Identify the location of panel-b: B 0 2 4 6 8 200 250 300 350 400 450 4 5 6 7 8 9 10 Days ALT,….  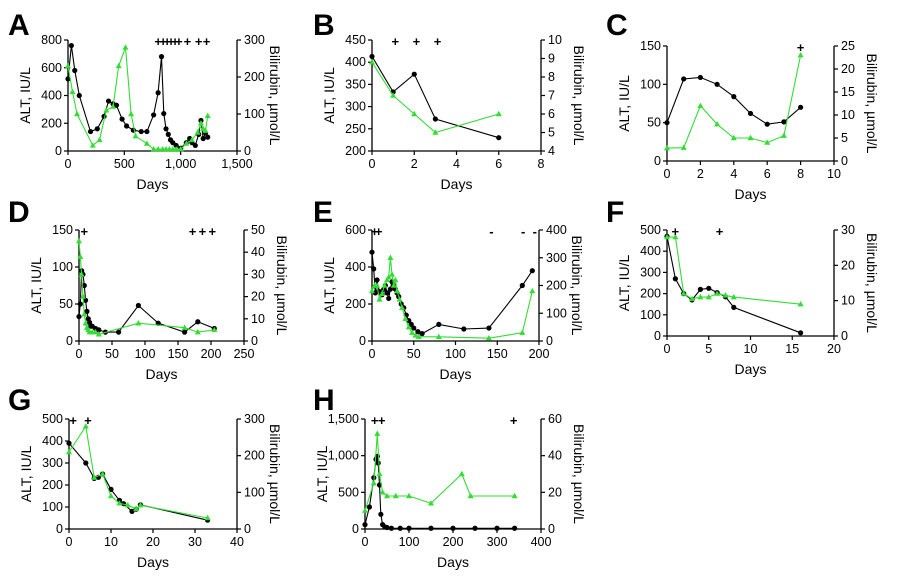
(450, 100).